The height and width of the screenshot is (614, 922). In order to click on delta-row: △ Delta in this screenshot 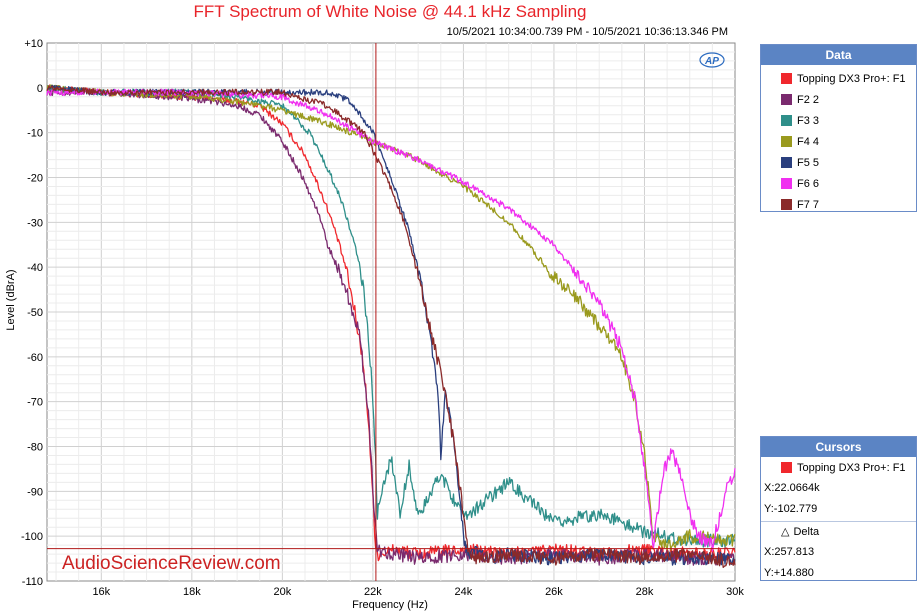, I will do `click(838, 532)`.